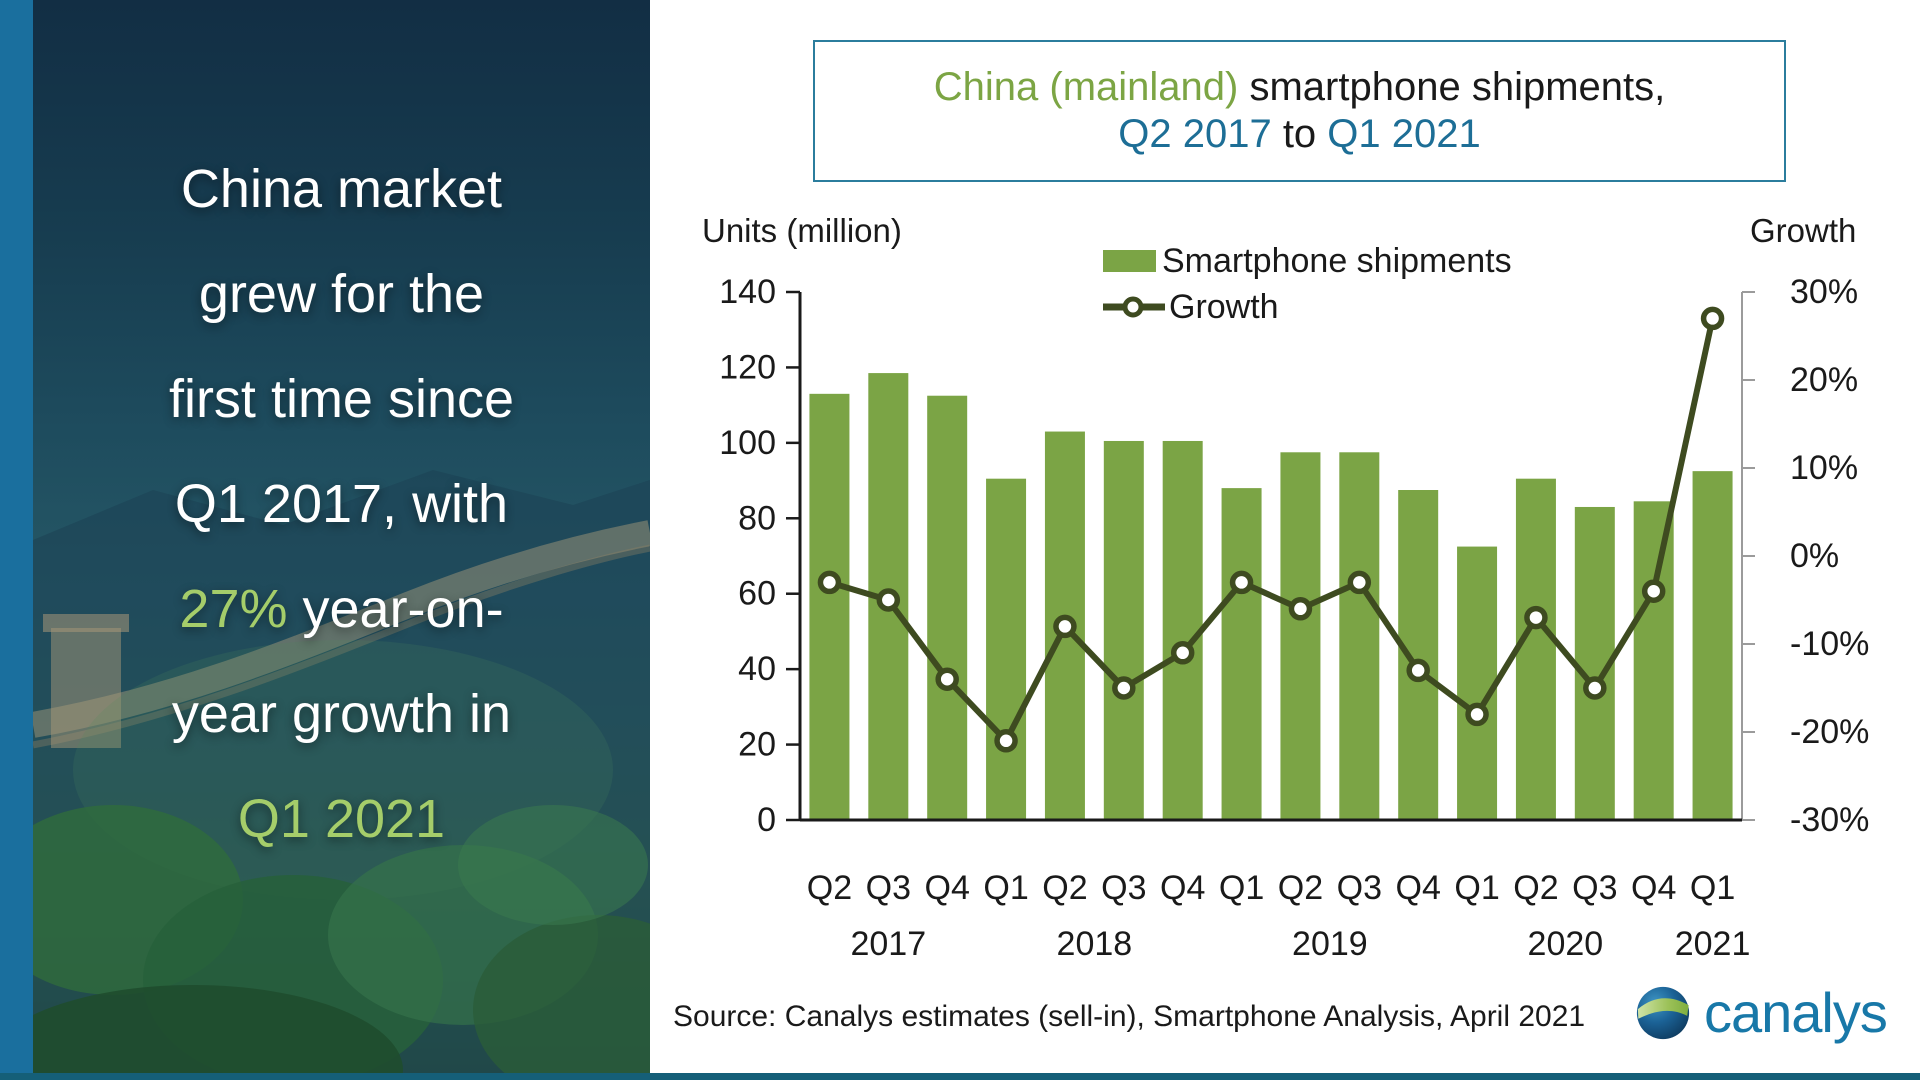 The height and width of the screenshot is (1080, 1920). I want to click on line-marker-icon, so click(1134, 307).